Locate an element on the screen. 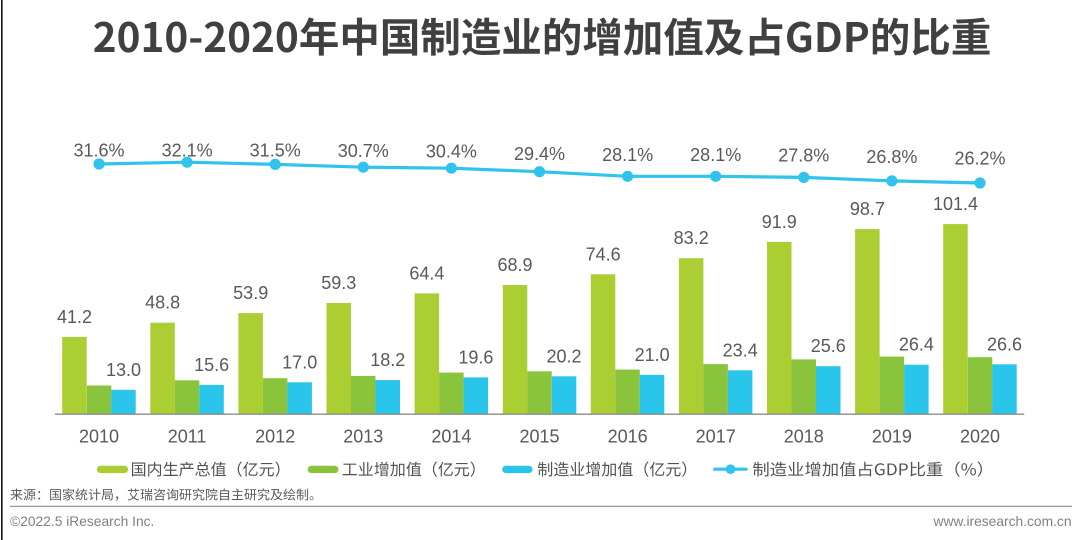 The width and height of the screenshot is (1080, 540). svg-text: 30.4% is located at coordinates (451, 152).